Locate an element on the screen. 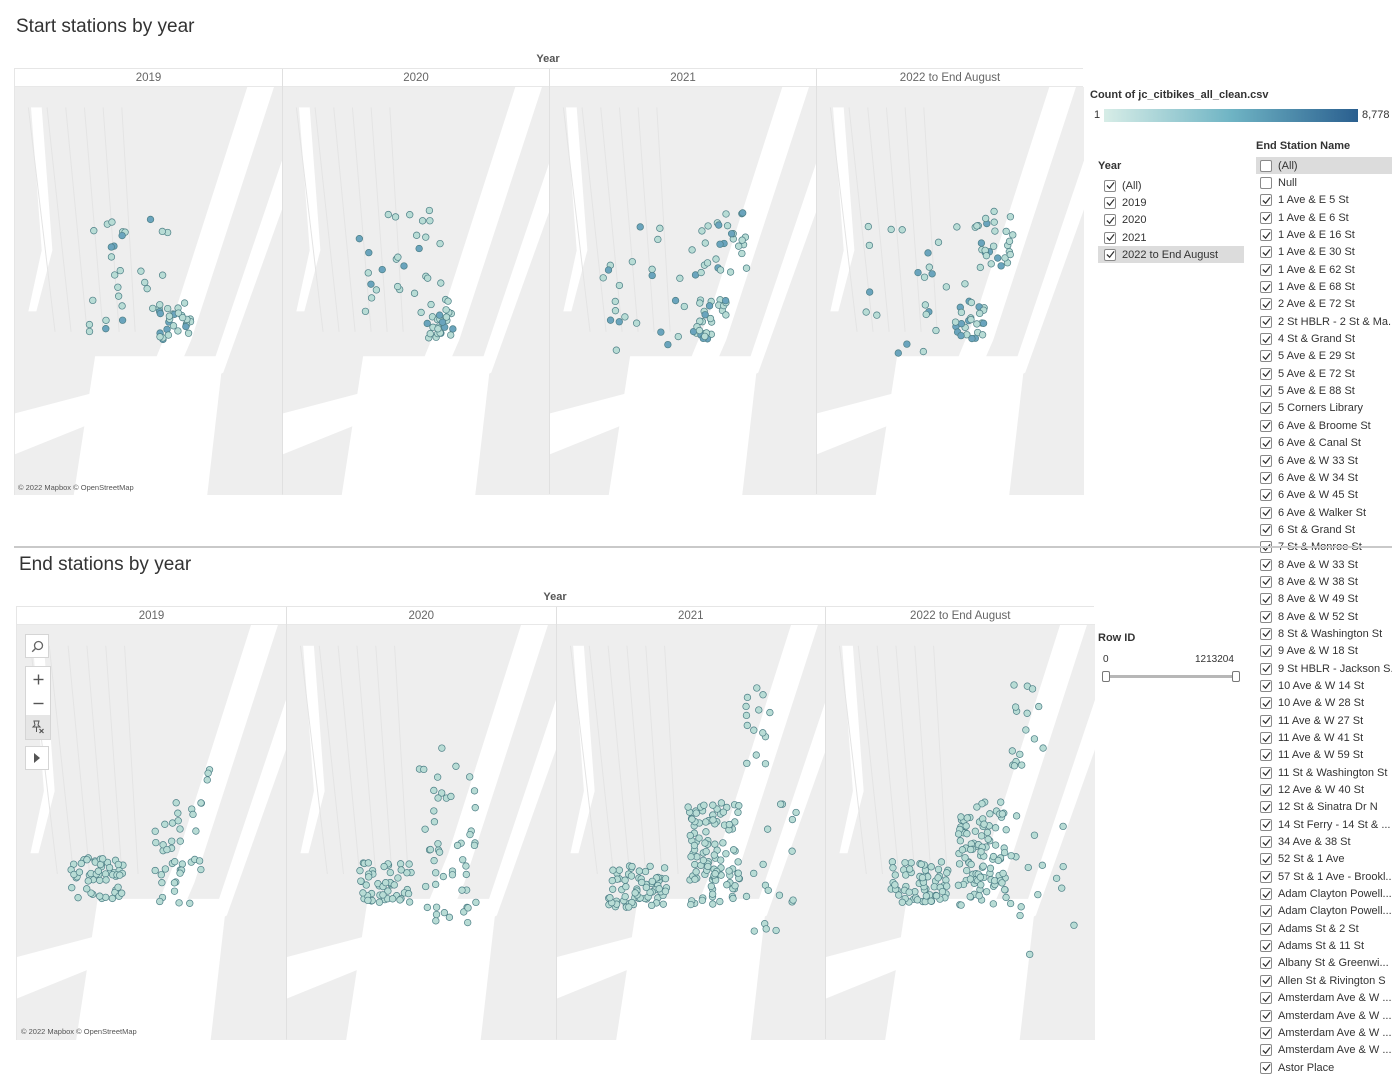 The image size is (1392, 1080). year-filter-item: (All) is located at coordinates (1171, 185).